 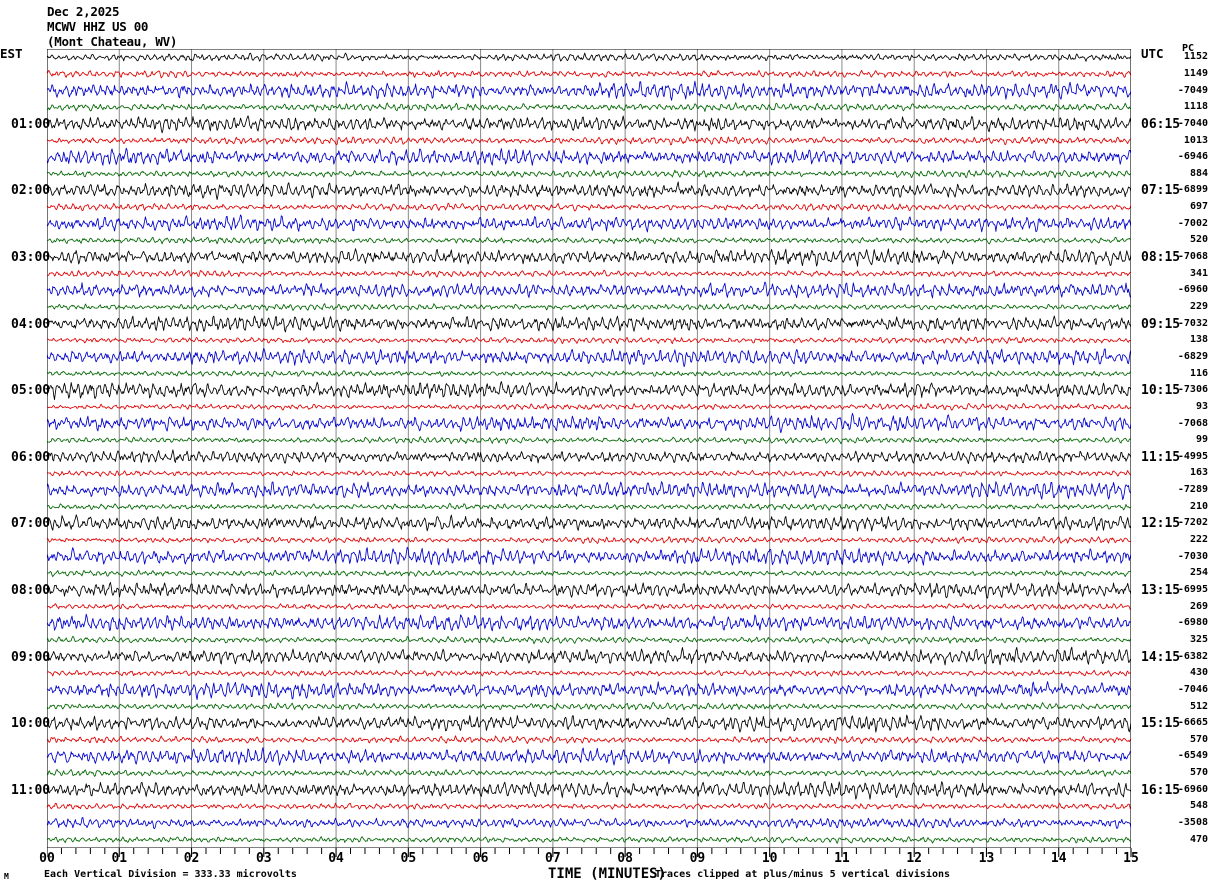 I want to click on peak-count-value: 254, so click(x=1198, y=573).